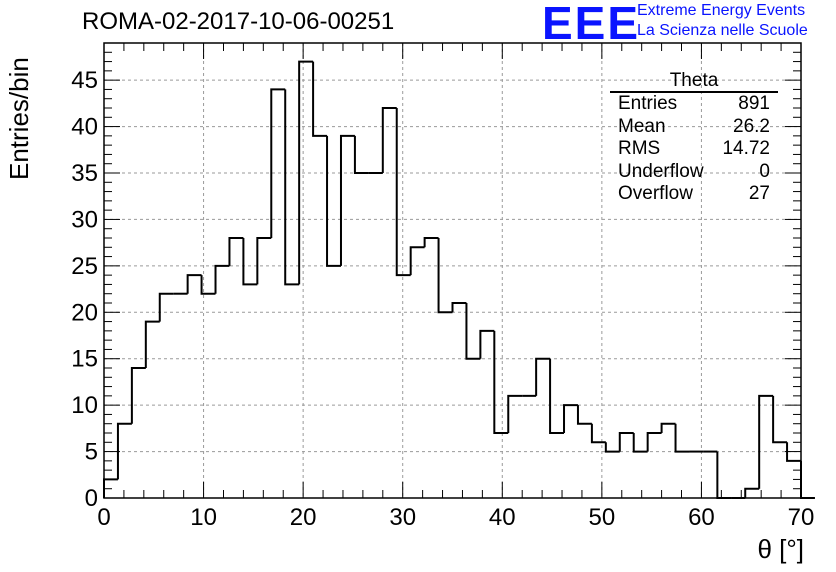 Image resolution: width=836 pixels, height=572 pixels. Describe the element at coordinates (84, 127) in the screenshot. I see `y-tick-label: 40` at that location.